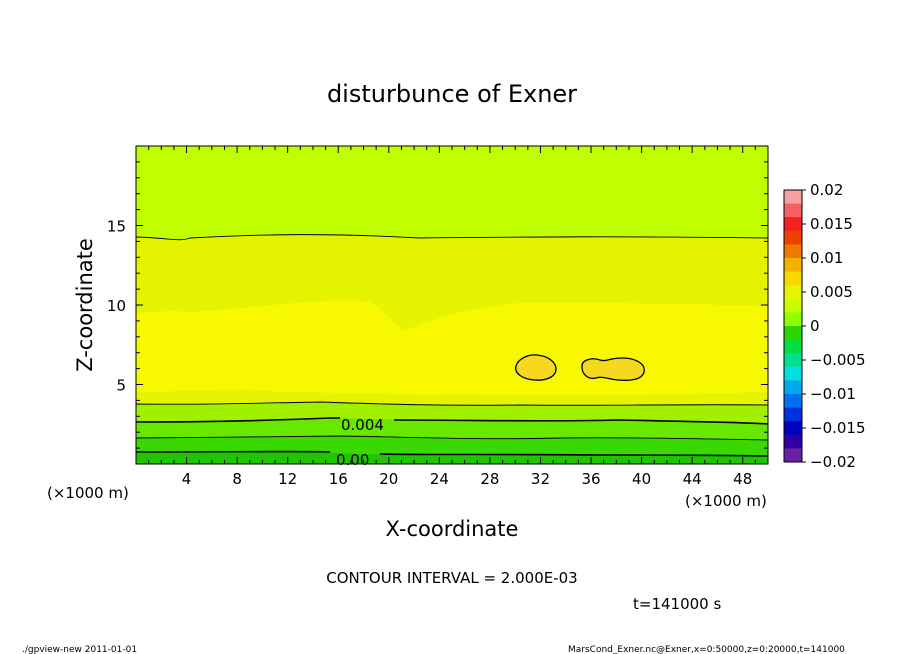  I want to click on contour-line-upper, so click(452, 237).